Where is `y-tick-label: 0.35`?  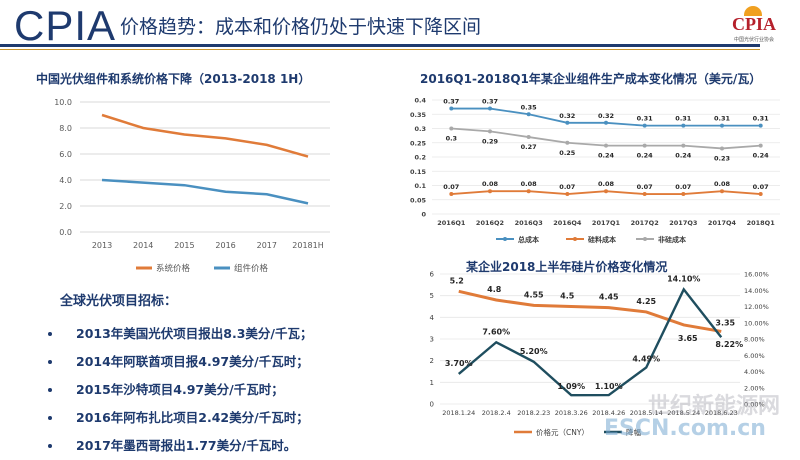
y-tick-label: 0.35 is located at coordinates (418, 115).